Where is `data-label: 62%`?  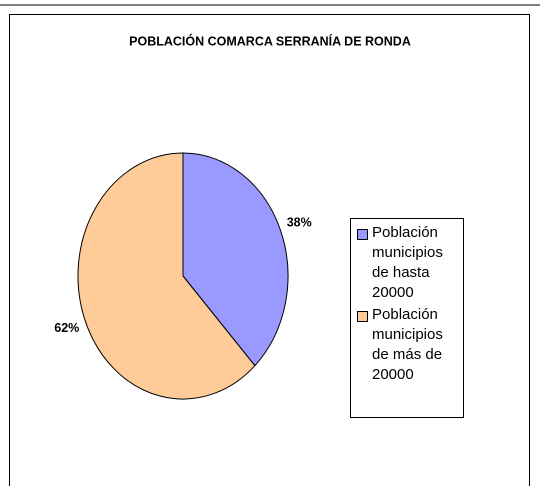
data-label: 62% is located at coordinates (66, 328).